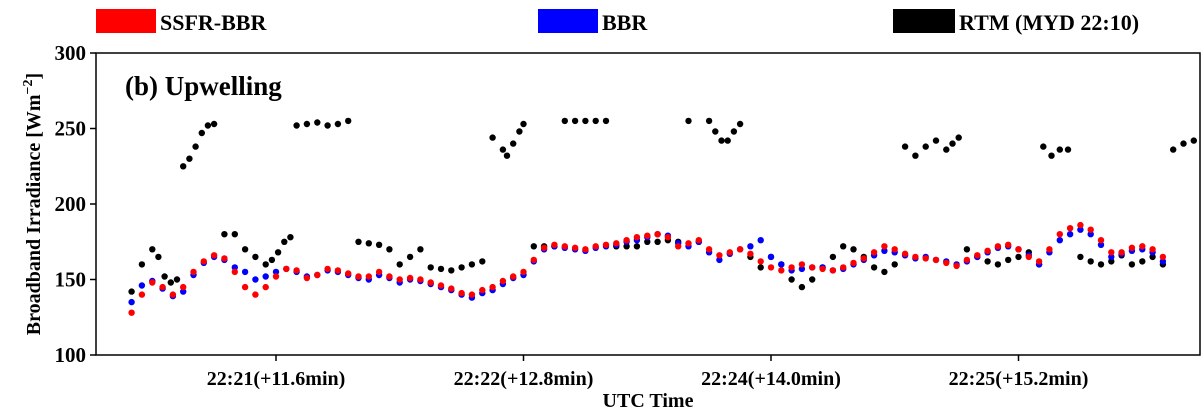 Image resolution: width=1204 pixels, height=417 pixels. What do you see at coordinates (126, 21) in the screenshot?
I see `legend-swatch-ssfr-bbr` at bounding box center [126, 21].